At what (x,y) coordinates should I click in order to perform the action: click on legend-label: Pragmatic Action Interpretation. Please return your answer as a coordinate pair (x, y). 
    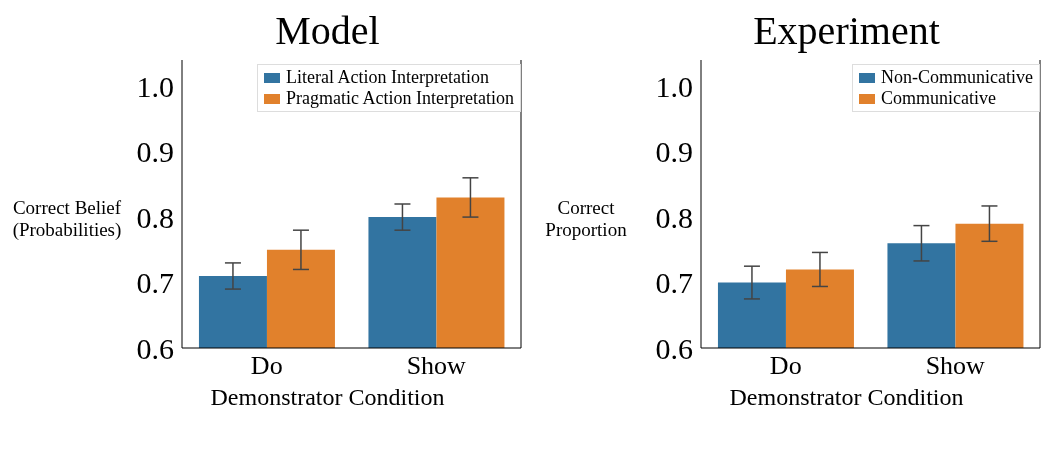
    Looking at the image, I should click on (400, 98).